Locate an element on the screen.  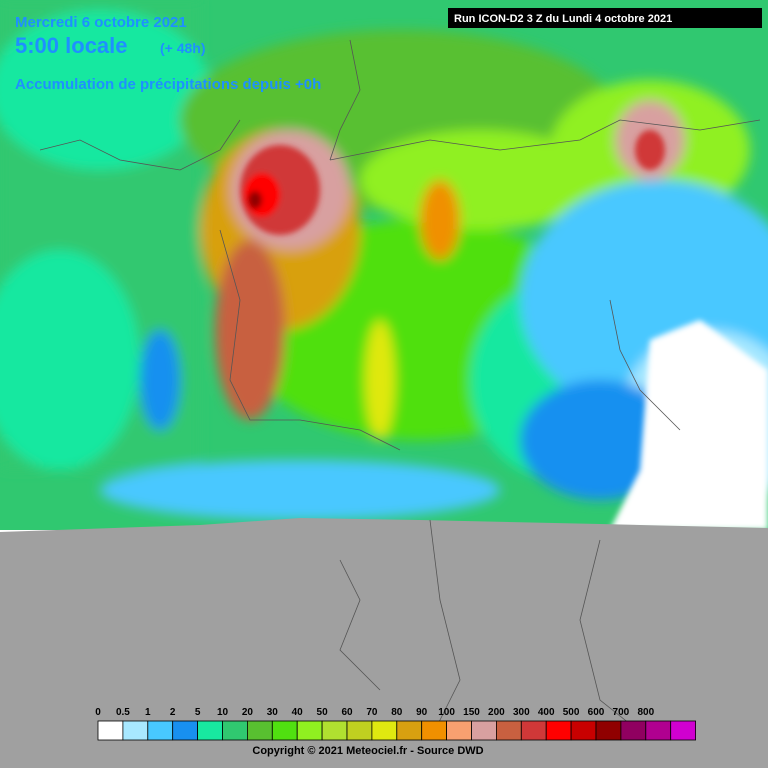
legend-label: 0 is located at coordinates (98, 712).